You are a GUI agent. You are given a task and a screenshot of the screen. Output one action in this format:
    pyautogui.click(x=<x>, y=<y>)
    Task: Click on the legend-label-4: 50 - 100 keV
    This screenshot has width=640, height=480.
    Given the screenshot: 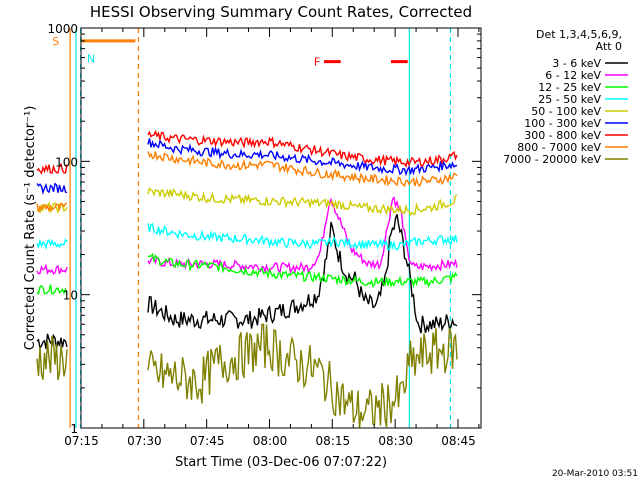 What is the action you would take?
    pyautogui.click(x=566, y=111)
    